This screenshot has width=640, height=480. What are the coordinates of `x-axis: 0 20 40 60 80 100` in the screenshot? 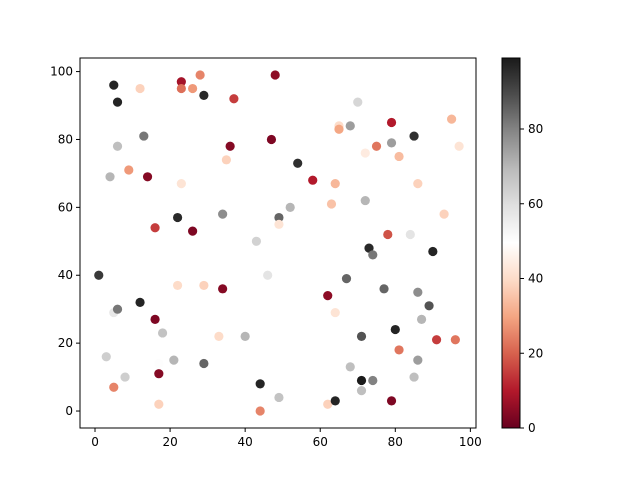 It's located at (286, 438).